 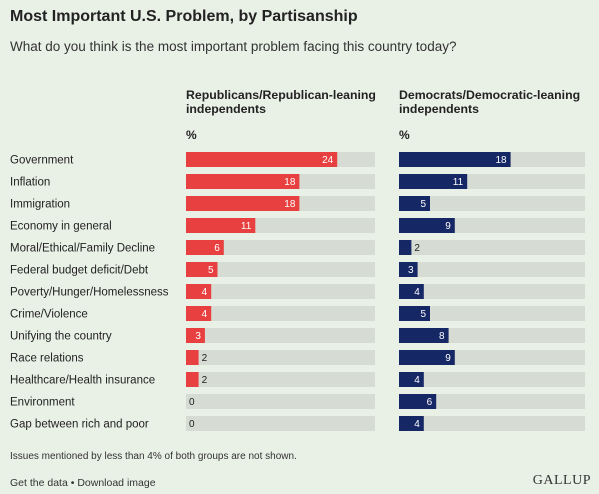 What do you see at coordinates (89, 293) in the screenshot?
I see `category-label: Poverty/Hunger/Homelessness` at bounding box center [89, 293].